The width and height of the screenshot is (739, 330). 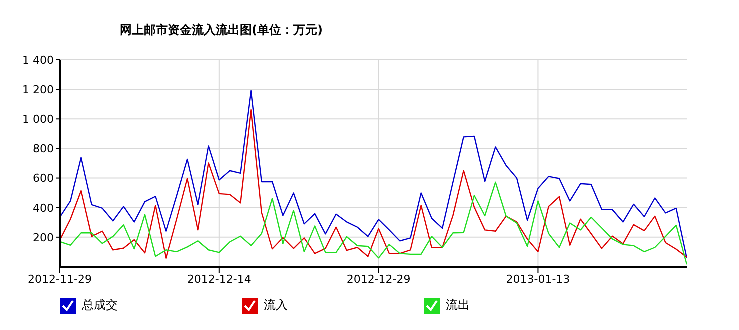 I want to click on legend-label: 流入, so click(x=276, y=305).